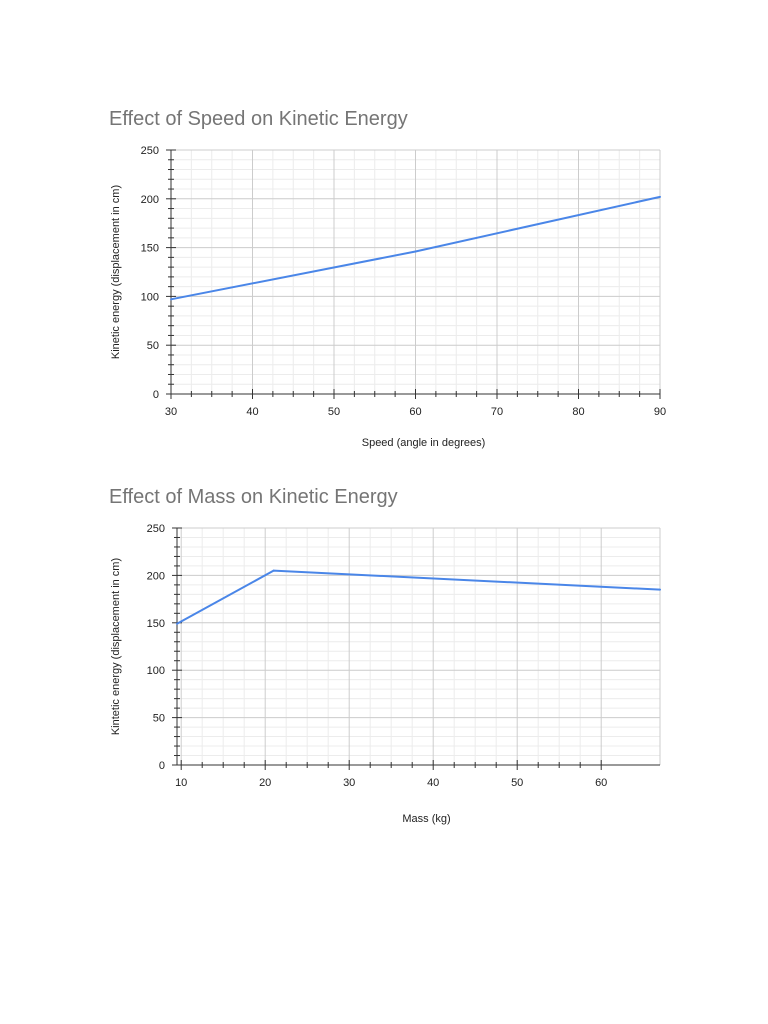  I want to click on x-axis-title: Mass (kg), so click(426, 819).